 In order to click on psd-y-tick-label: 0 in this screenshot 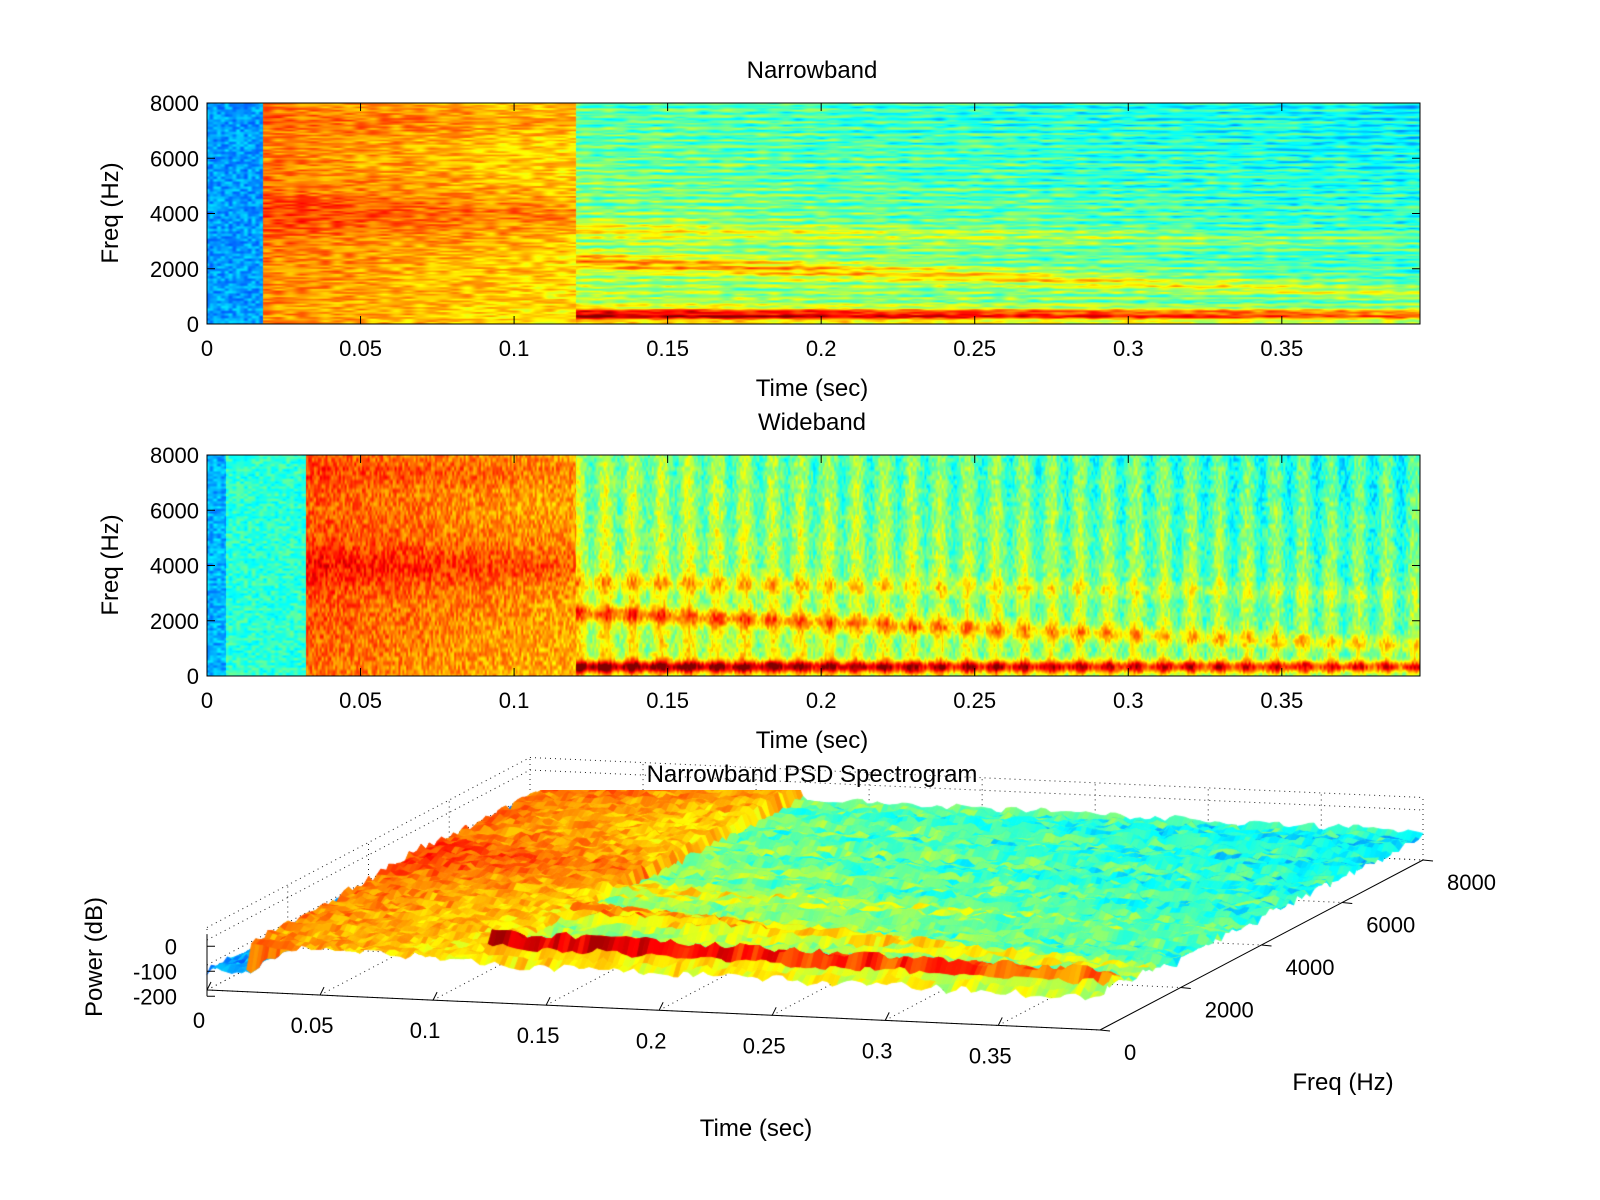, I will do `click(1130, 1052)`.